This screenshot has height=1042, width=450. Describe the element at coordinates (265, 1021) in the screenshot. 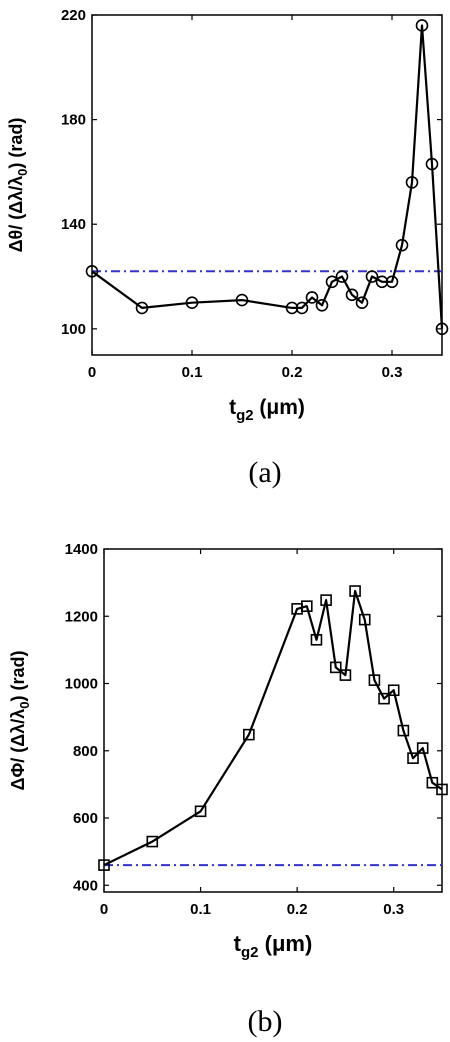

I see `panel-caption: (b)` at that location.